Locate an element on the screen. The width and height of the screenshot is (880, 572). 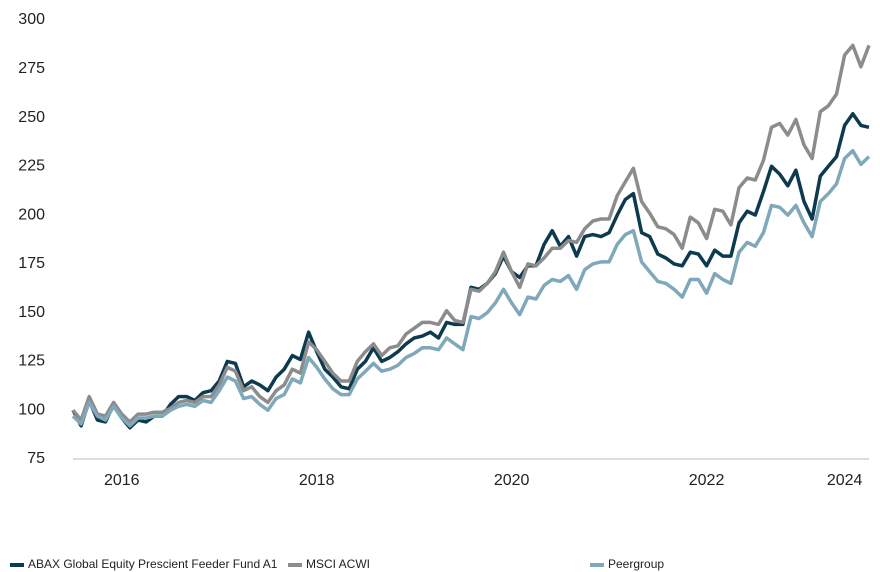
y-tick-label: 75 is located at coordinates (36, 458).